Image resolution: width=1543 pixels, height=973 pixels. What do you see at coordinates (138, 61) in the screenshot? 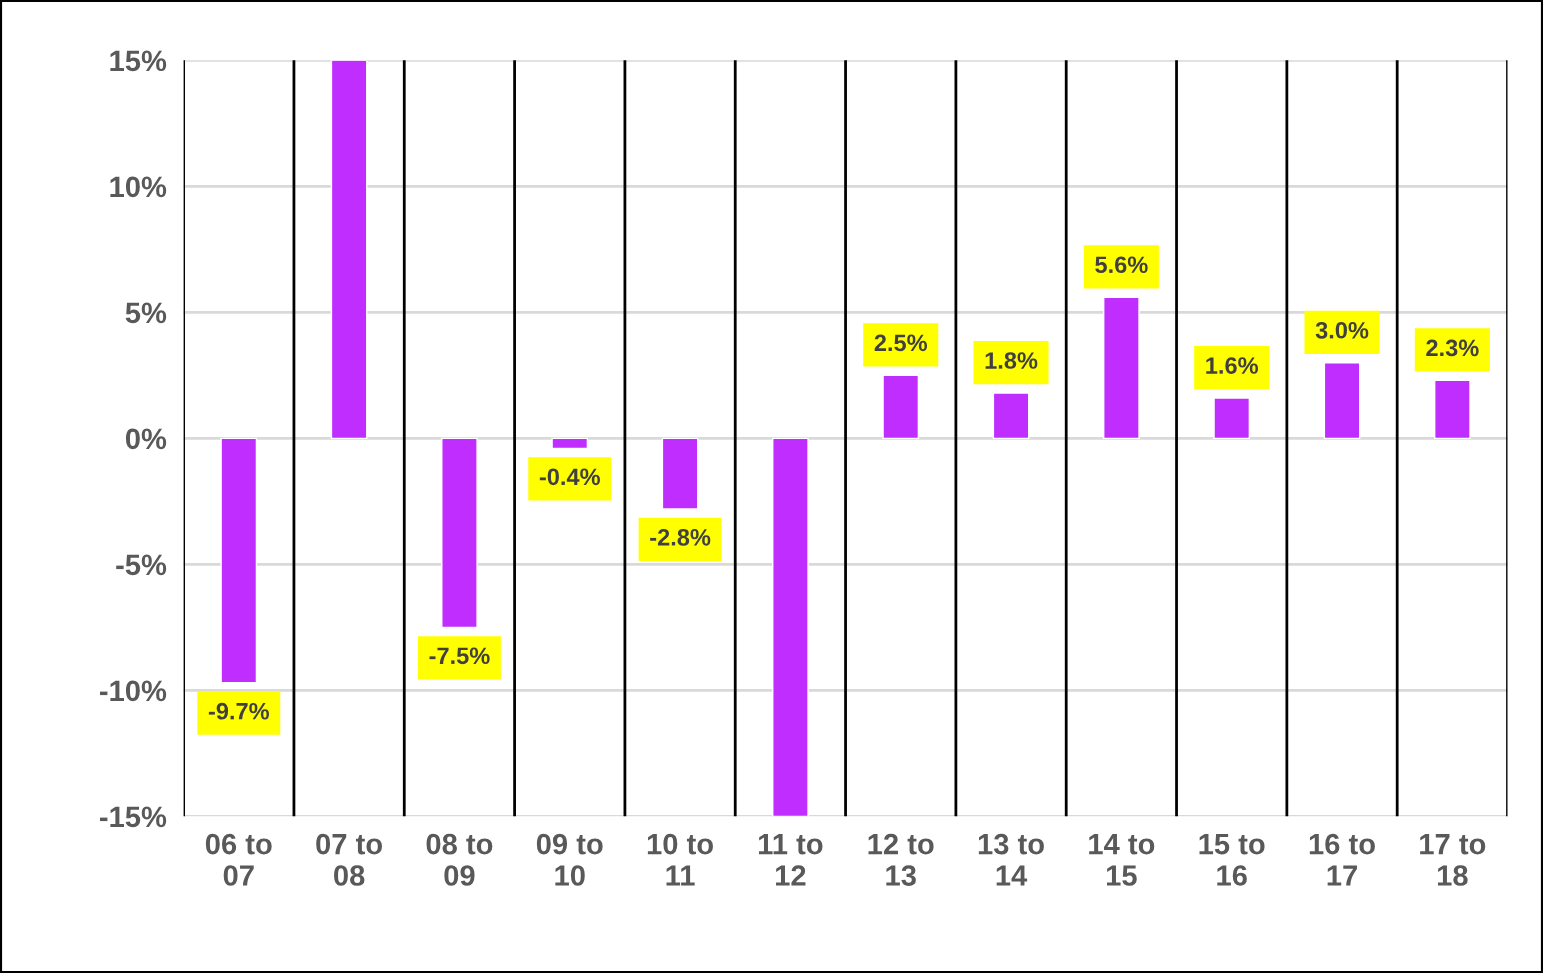
I see `y-tick-label: 15%` at bounding box center [138, 61].